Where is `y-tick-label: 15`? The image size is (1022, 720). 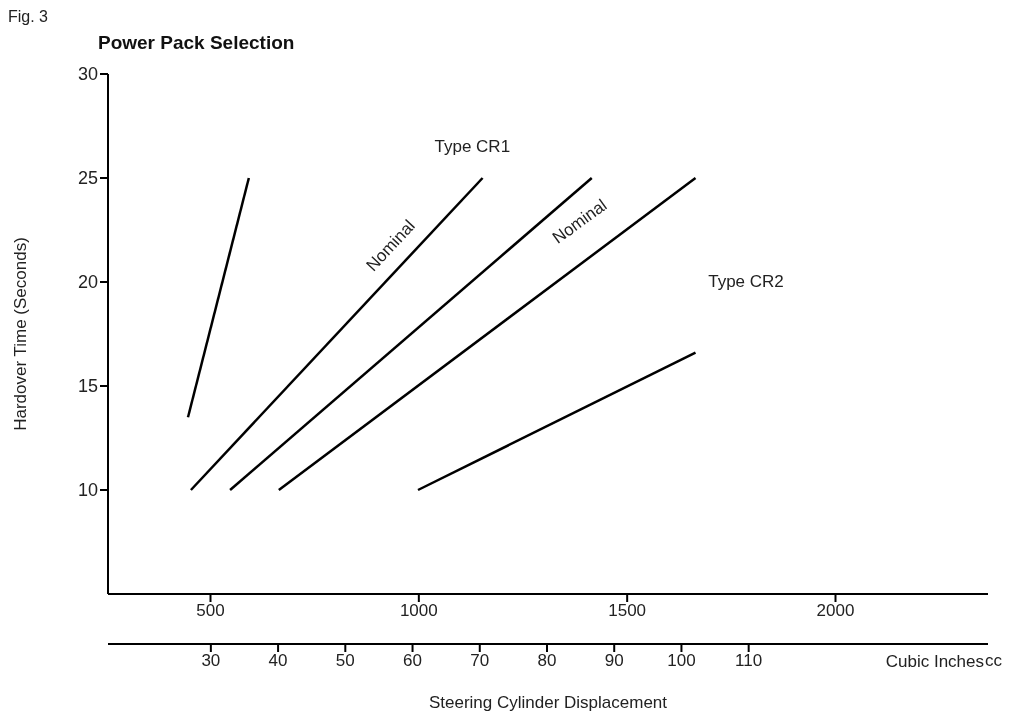
y-tick-label: 15 is located at coordinates (87, 386).